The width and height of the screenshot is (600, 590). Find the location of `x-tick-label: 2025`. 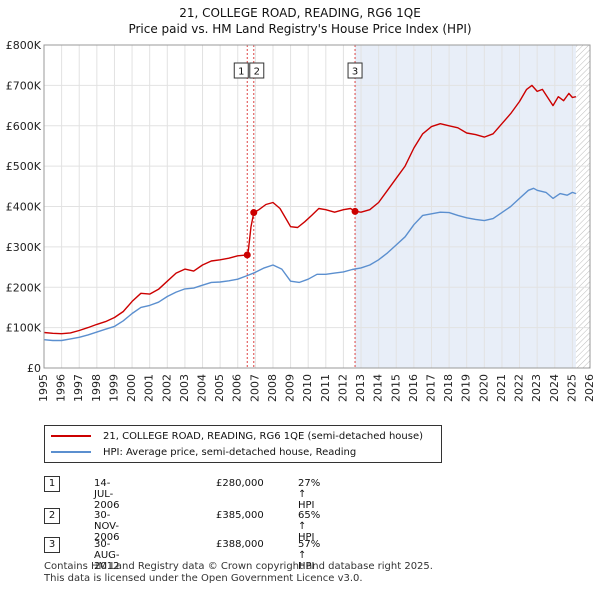

x-tick-label: 2025 is located at coordinates (571, 388).